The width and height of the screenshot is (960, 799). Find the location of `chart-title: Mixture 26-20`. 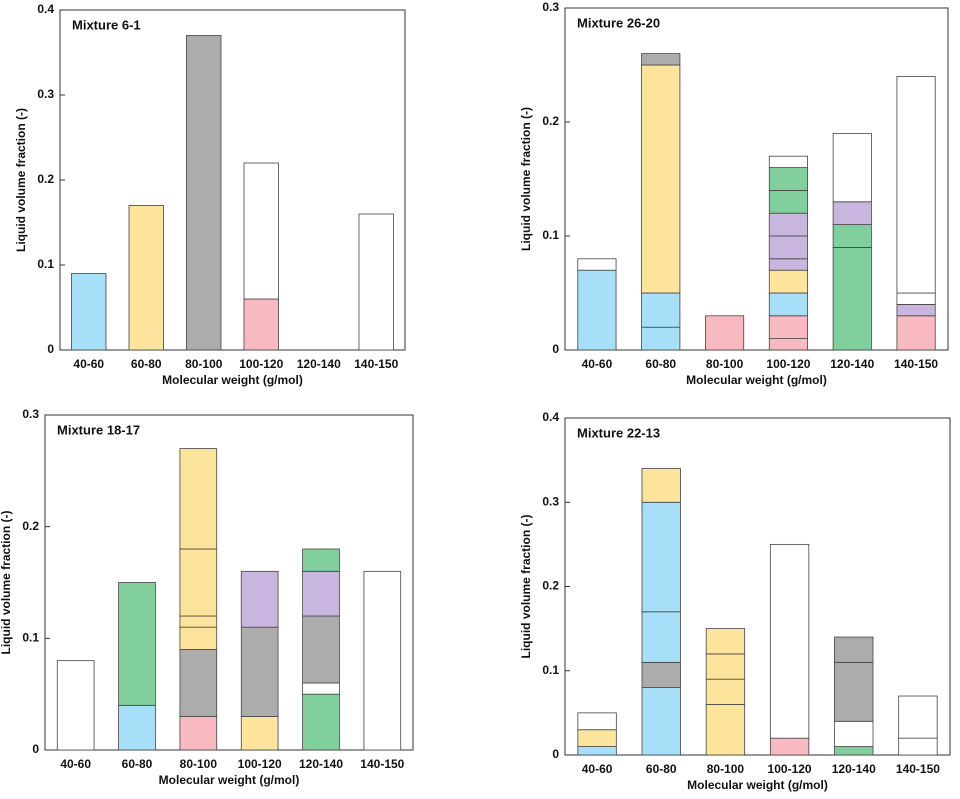

chart-title: Mixture 26-20 is located at coordinates (618, 22).